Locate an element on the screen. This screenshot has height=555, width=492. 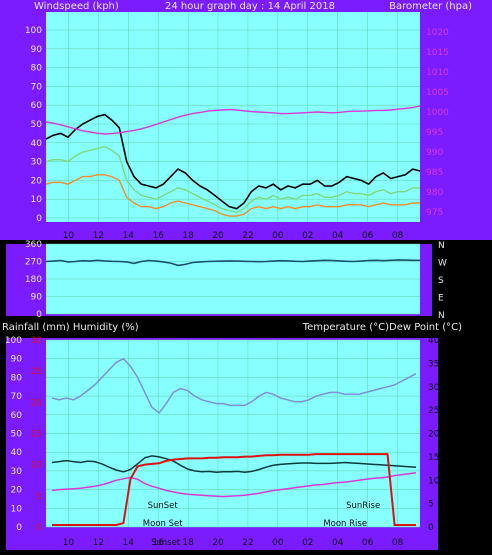
panel3-x-tick-label: 18 is located at coordinates (188, 543).